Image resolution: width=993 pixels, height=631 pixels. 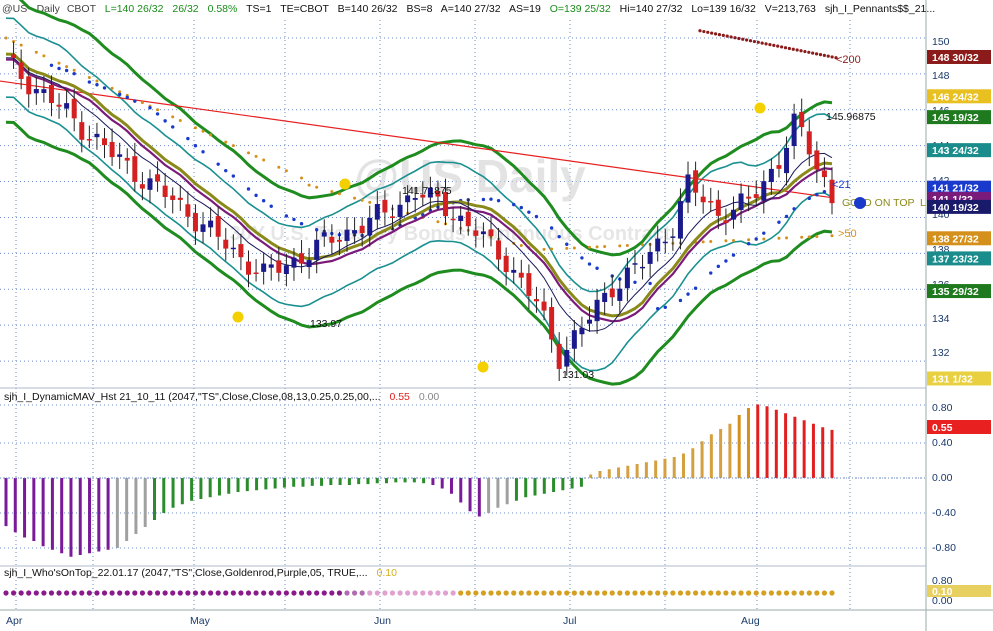 I want to click on month-label-apr: Apr, so click(x=14, y=621).